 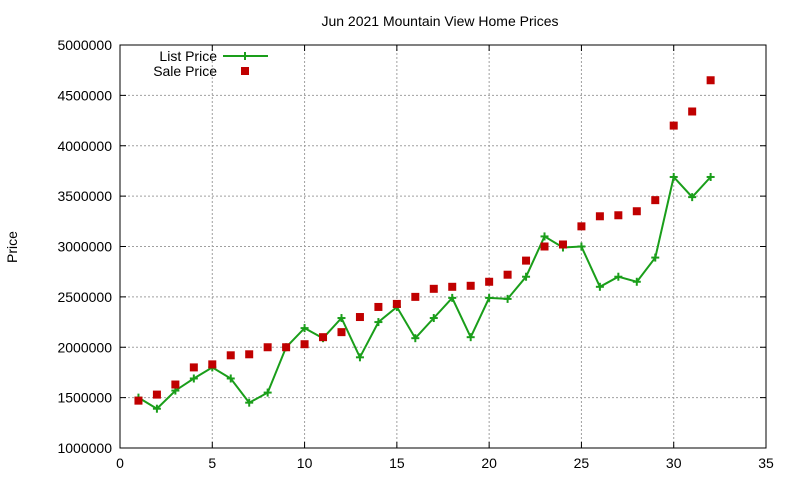 I want to click on y-tick-label: 4000000, so click(x=84, y=146).